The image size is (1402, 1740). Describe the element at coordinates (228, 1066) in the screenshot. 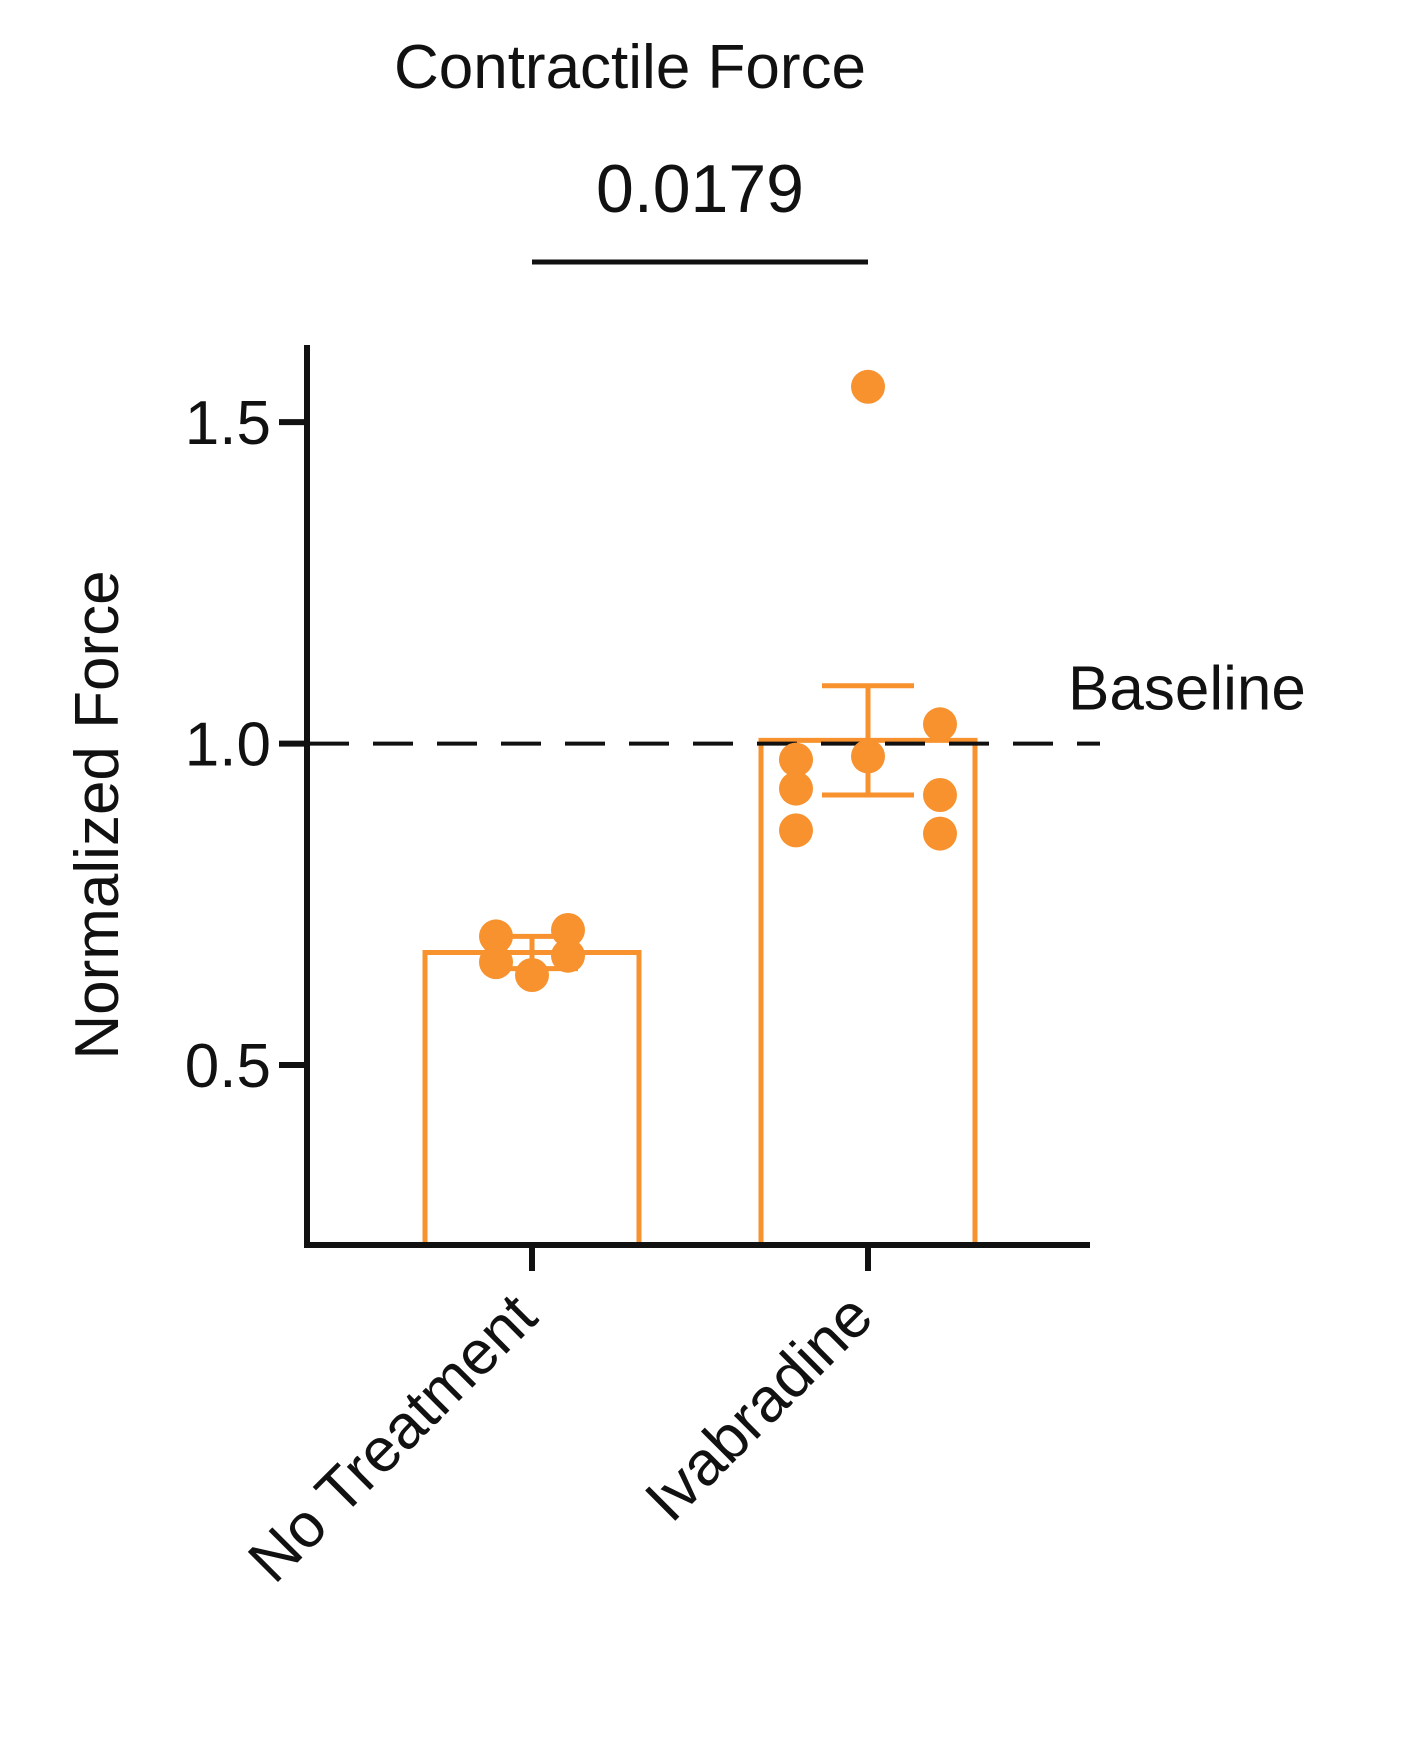

I see `y-tick-label: 0.5` at that location.